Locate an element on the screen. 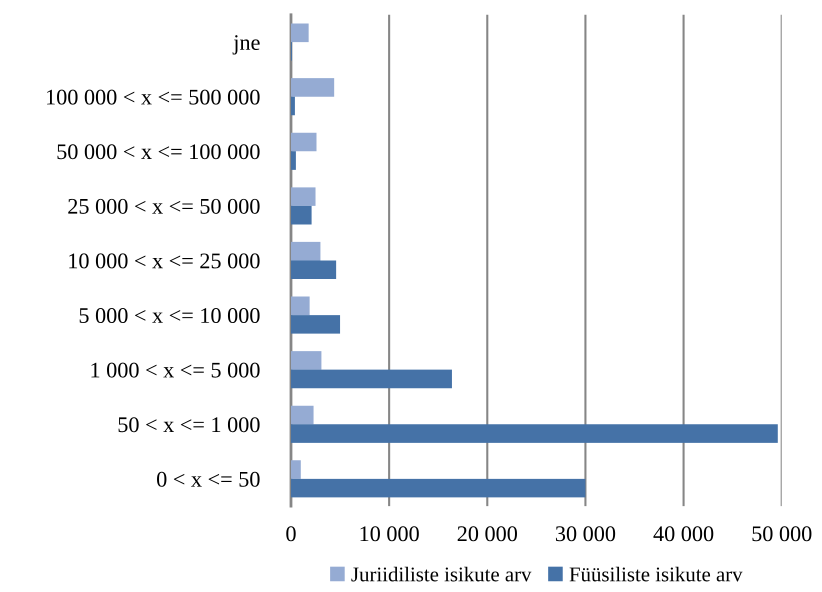  y-tick-label: 50 000 < x <= 100 000 is located at coordinates (158, 152).